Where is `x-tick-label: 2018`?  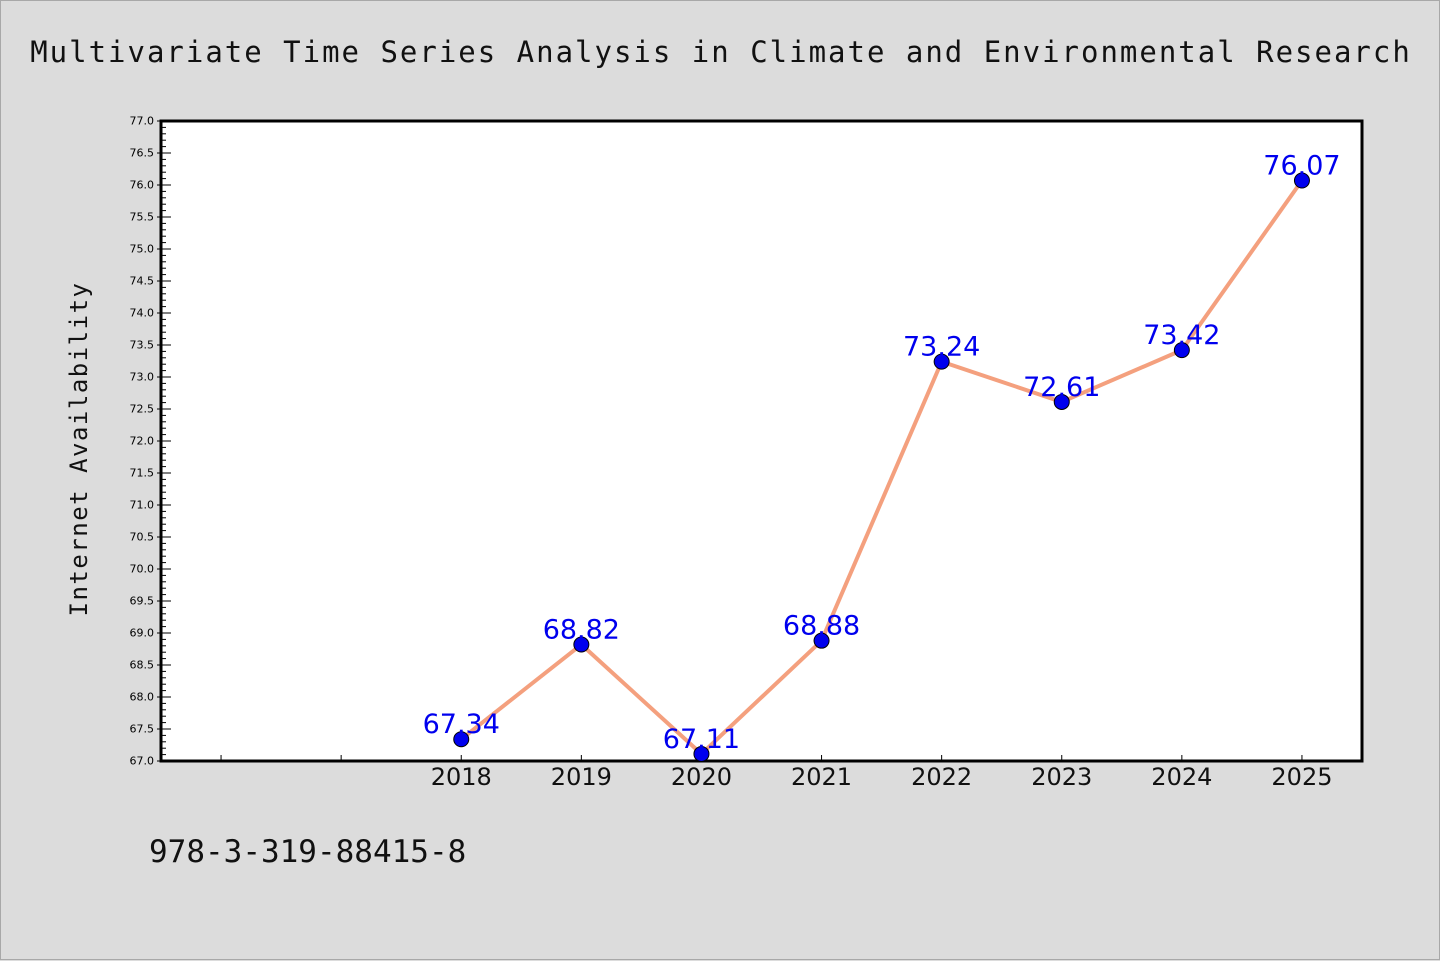
x-tick-label: 2018 is located at coordinates (461, 777).